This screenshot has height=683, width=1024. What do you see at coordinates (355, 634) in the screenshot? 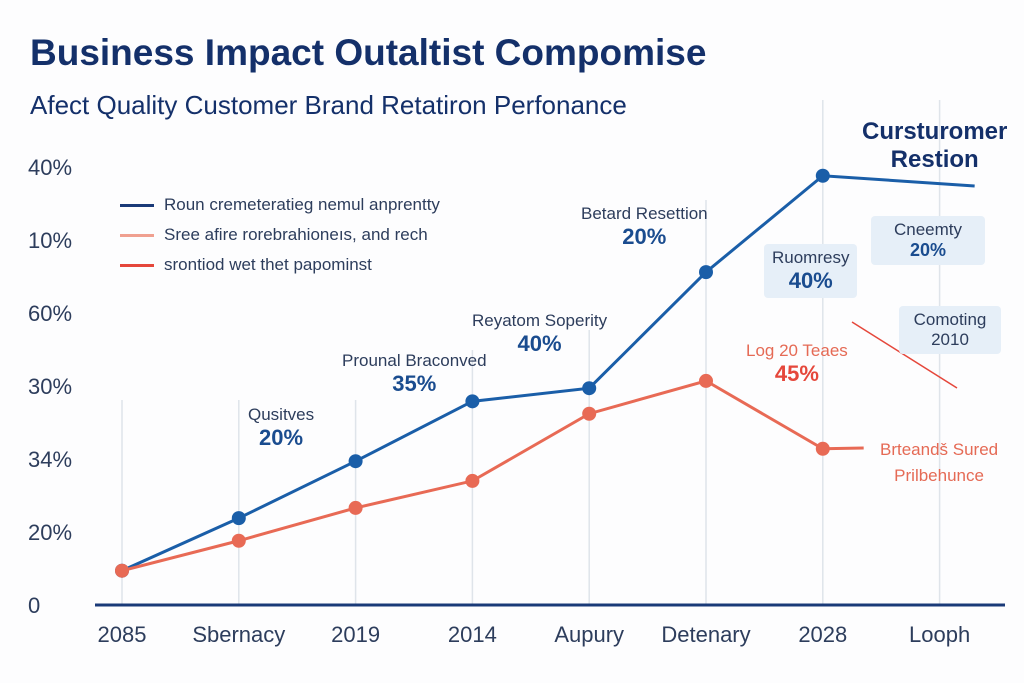
I see `x-tick-label: 2019` at bounding box center [355, 634].